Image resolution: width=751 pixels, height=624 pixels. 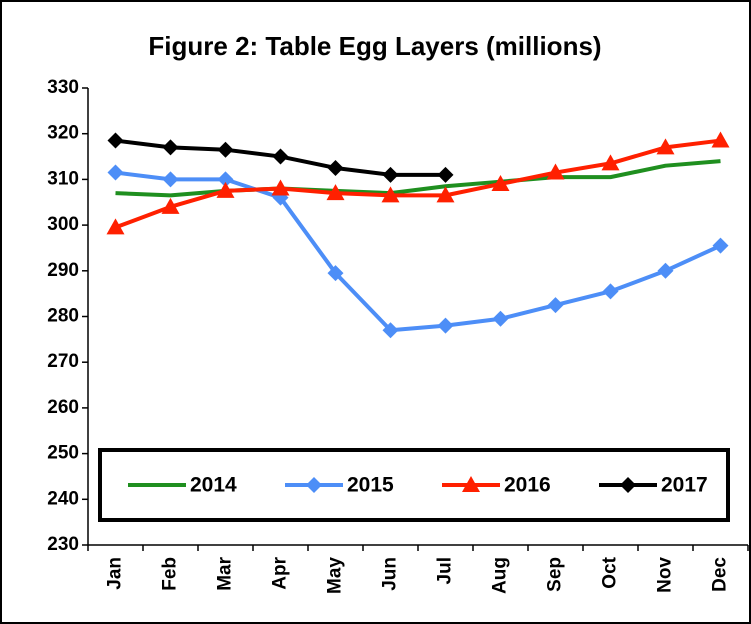 What do you see at coordinates (63, 544) in the screenshot?
I see `y-tick-label: 230` at bounding box center [63, 544].